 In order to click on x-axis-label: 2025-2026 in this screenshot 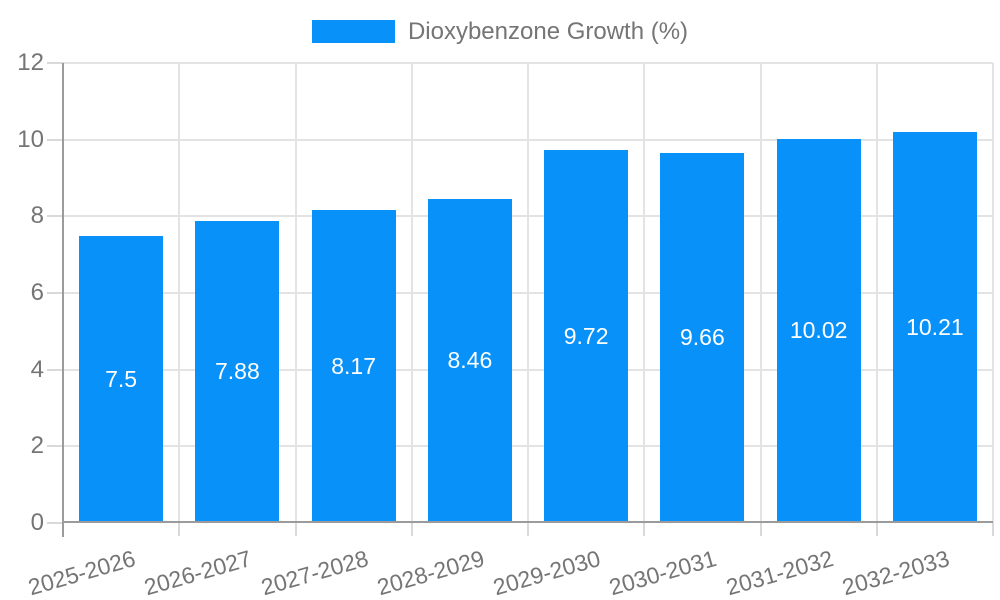, I will do `click(82, 572)`.